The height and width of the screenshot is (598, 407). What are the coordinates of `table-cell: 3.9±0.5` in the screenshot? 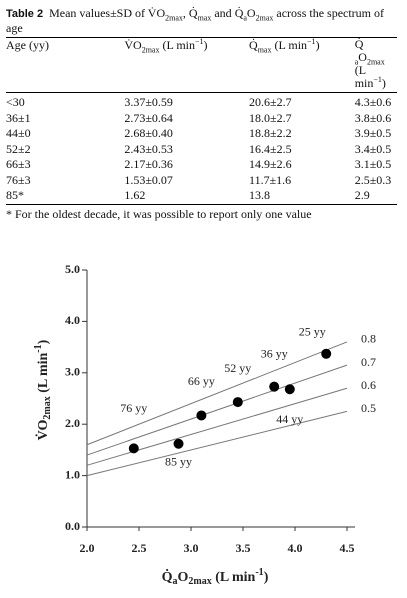 It's located at (373, 133).